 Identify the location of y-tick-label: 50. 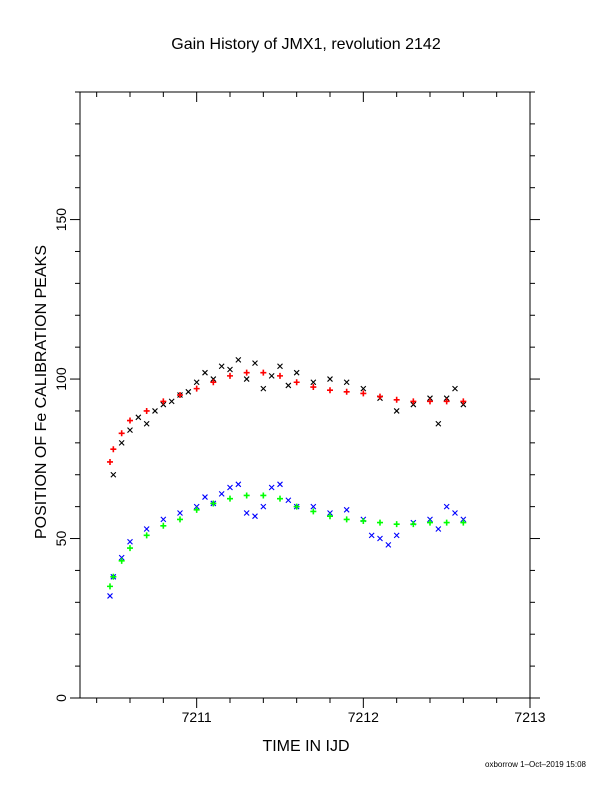
(61, 539).